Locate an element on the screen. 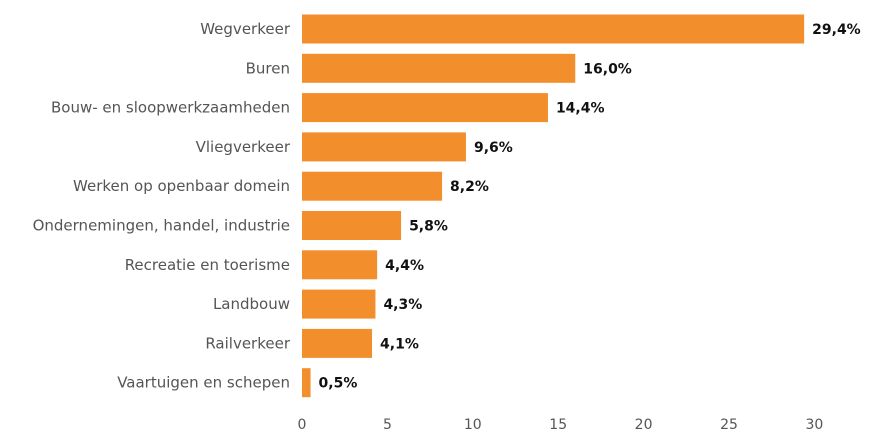 Image resolution: width=890 pixels, height=432 pixels. x-tick-label: 25 is located at coordinates (729, 424).